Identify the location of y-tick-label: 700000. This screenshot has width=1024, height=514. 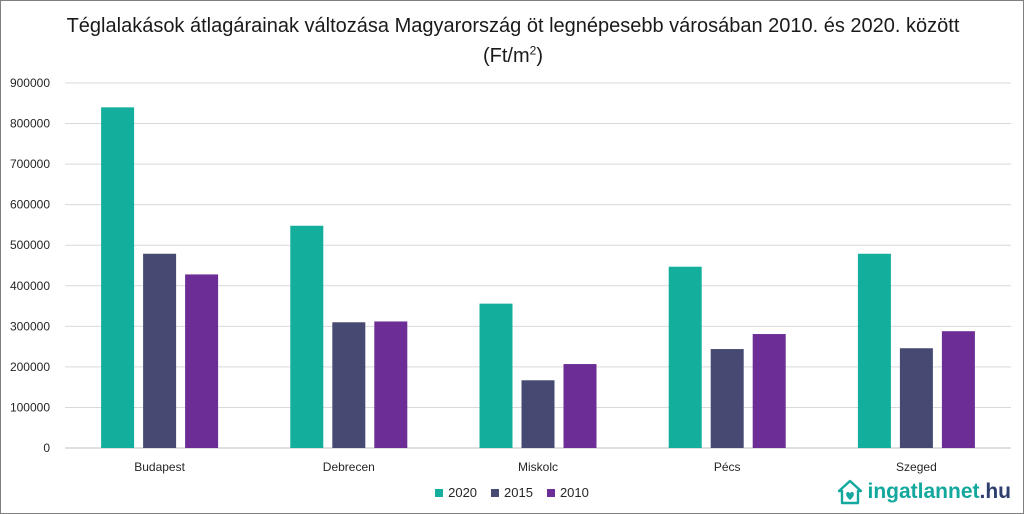
(30, 164).